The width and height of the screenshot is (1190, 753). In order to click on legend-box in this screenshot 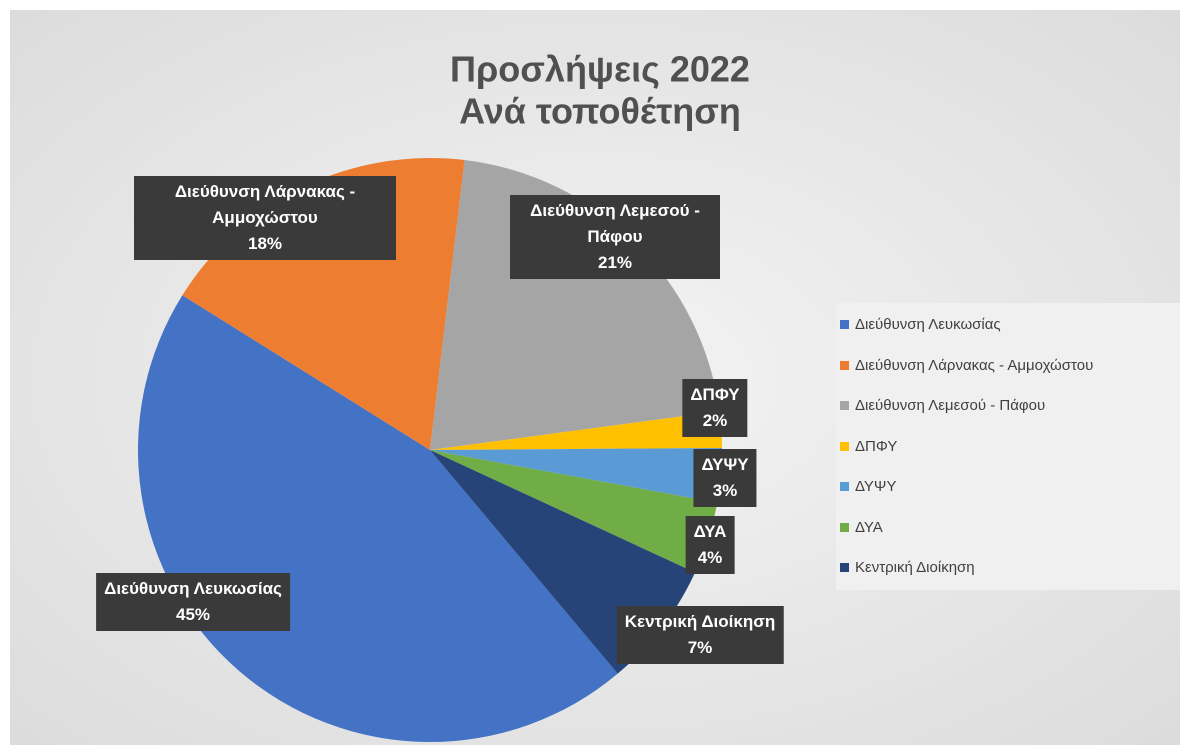, I will do `click(1008, 446)`.